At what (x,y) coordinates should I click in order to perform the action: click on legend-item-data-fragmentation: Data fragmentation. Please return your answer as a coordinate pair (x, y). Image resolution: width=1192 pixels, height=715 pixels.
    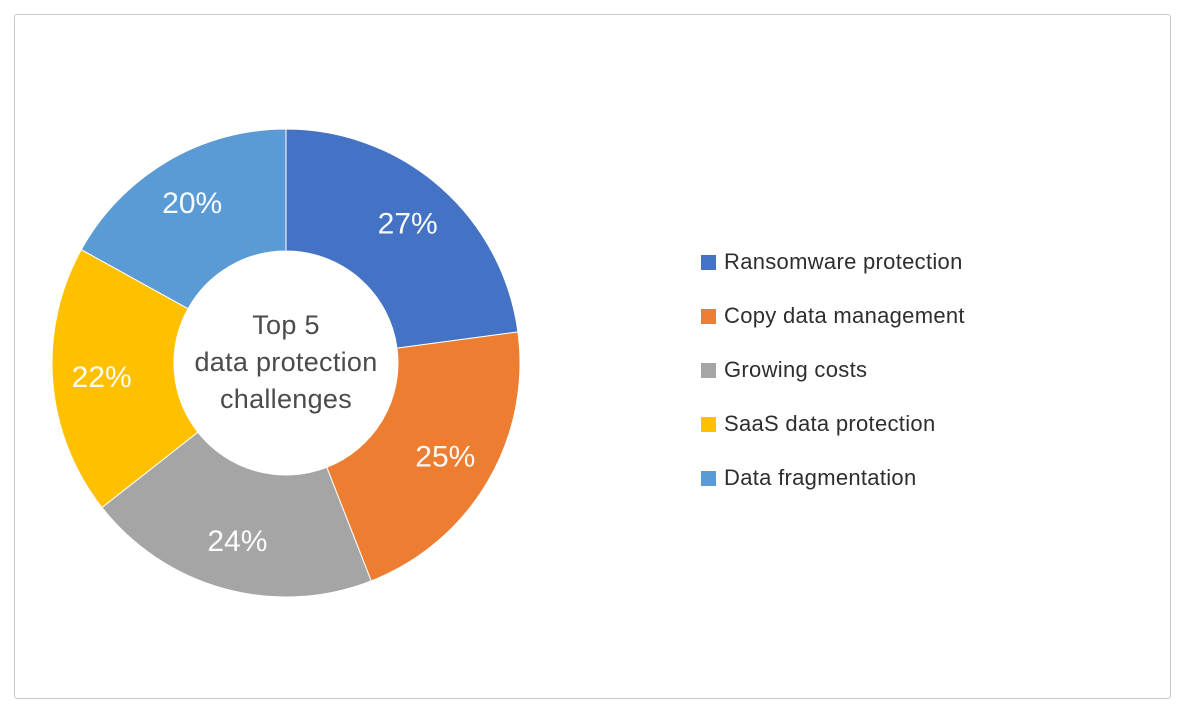
    Looking at the image, I should click on (833, 478).